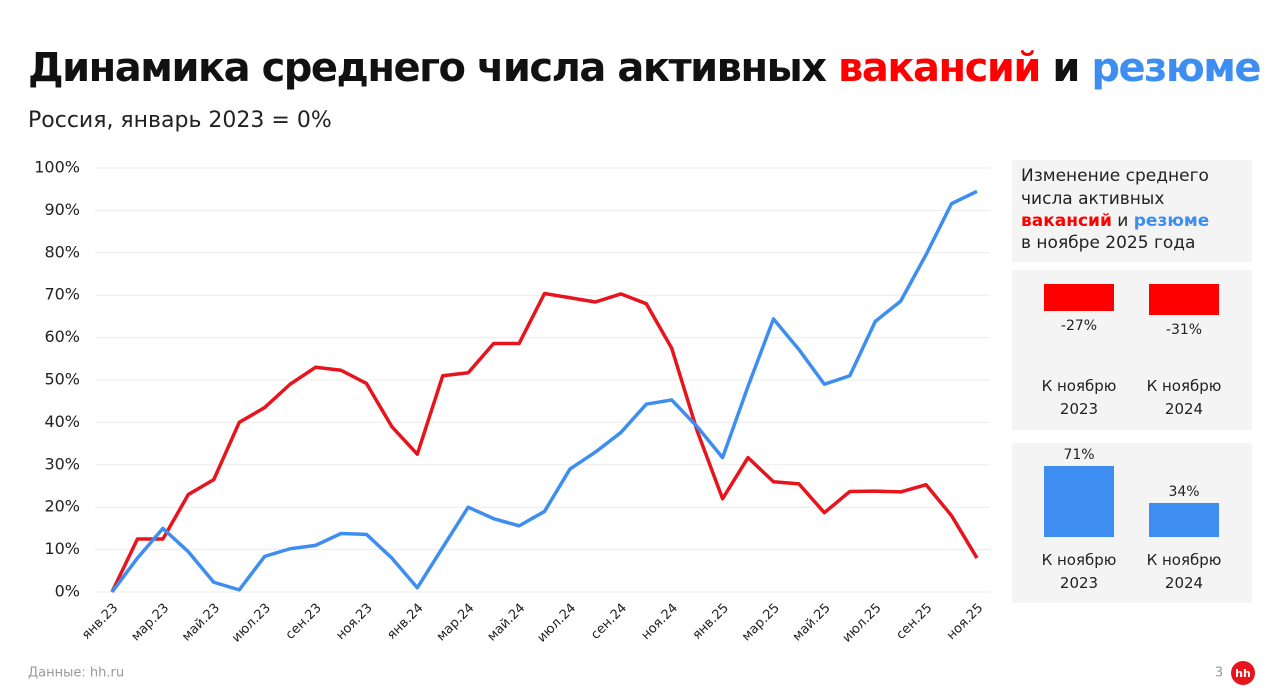  I want to click on y-tick-label: 50%, so click(62, 379).